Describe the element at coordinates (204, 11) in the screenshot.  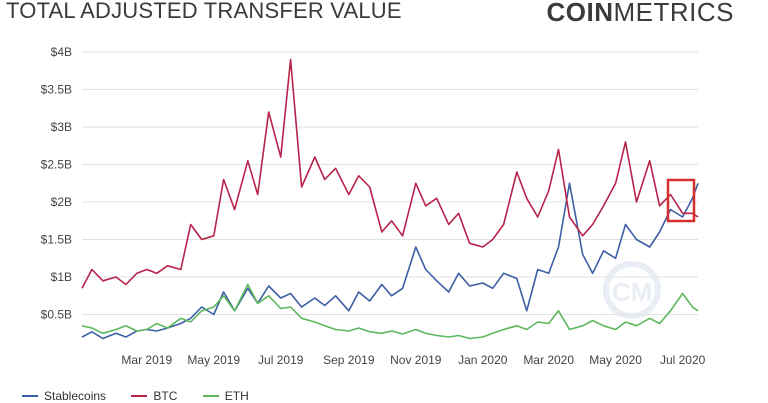
I see `chart-title: TOTAL ADJUSTED TRANSFER VALUE` at that location.